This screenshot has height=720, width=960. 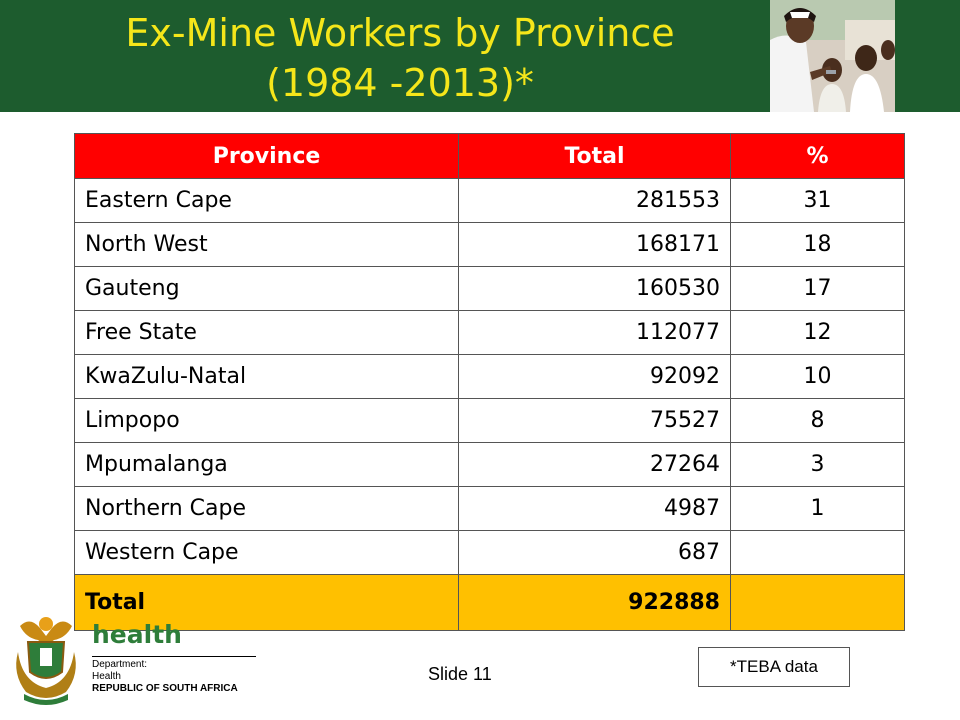 I want to click on cell-province: Mpumalanga, so click(x=266, y=464).